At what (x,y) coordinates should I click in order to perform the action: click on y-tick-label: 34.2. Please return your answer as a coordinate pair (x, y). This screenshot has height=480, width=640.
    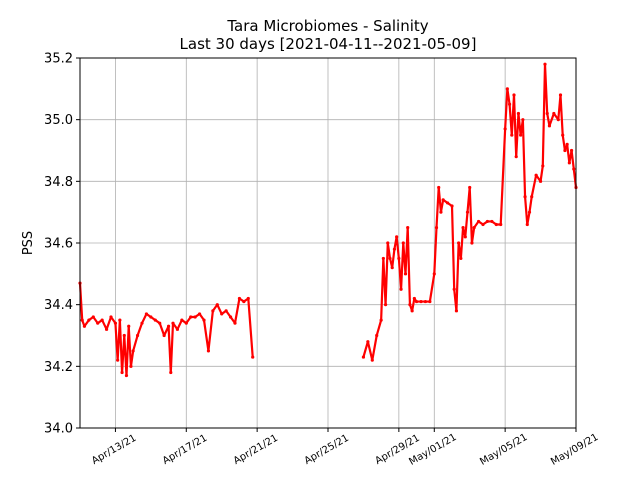
    Looking at the image, I should click on (58, 367).